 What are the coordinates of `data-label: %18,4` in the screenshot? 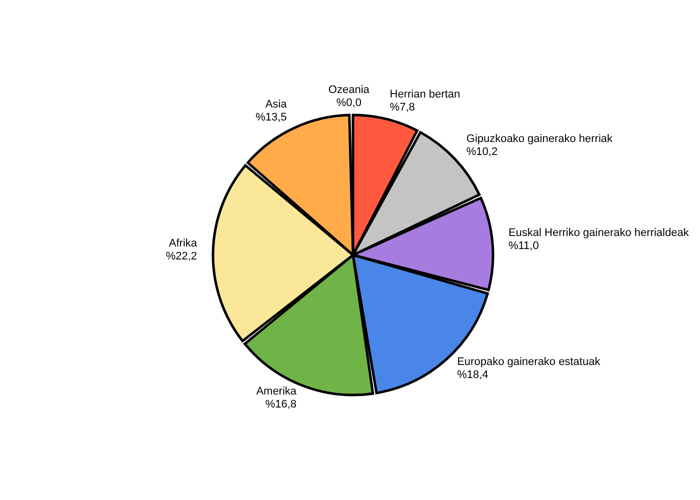 It's located at (472, 375).